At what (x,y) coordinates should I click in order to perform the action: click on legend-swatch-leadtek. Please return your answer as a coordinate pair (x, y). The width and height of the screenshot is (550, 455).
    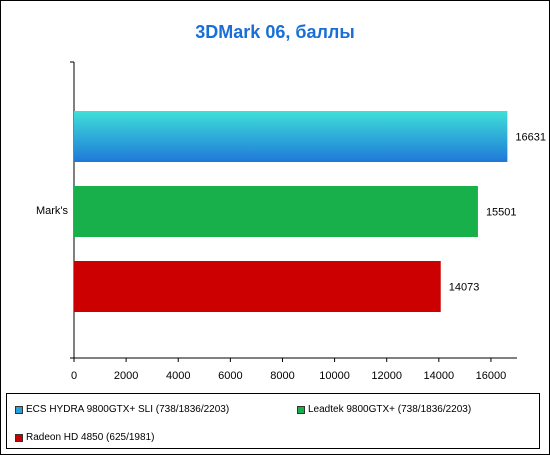
    Looking at the image, I should click on (301, 409).